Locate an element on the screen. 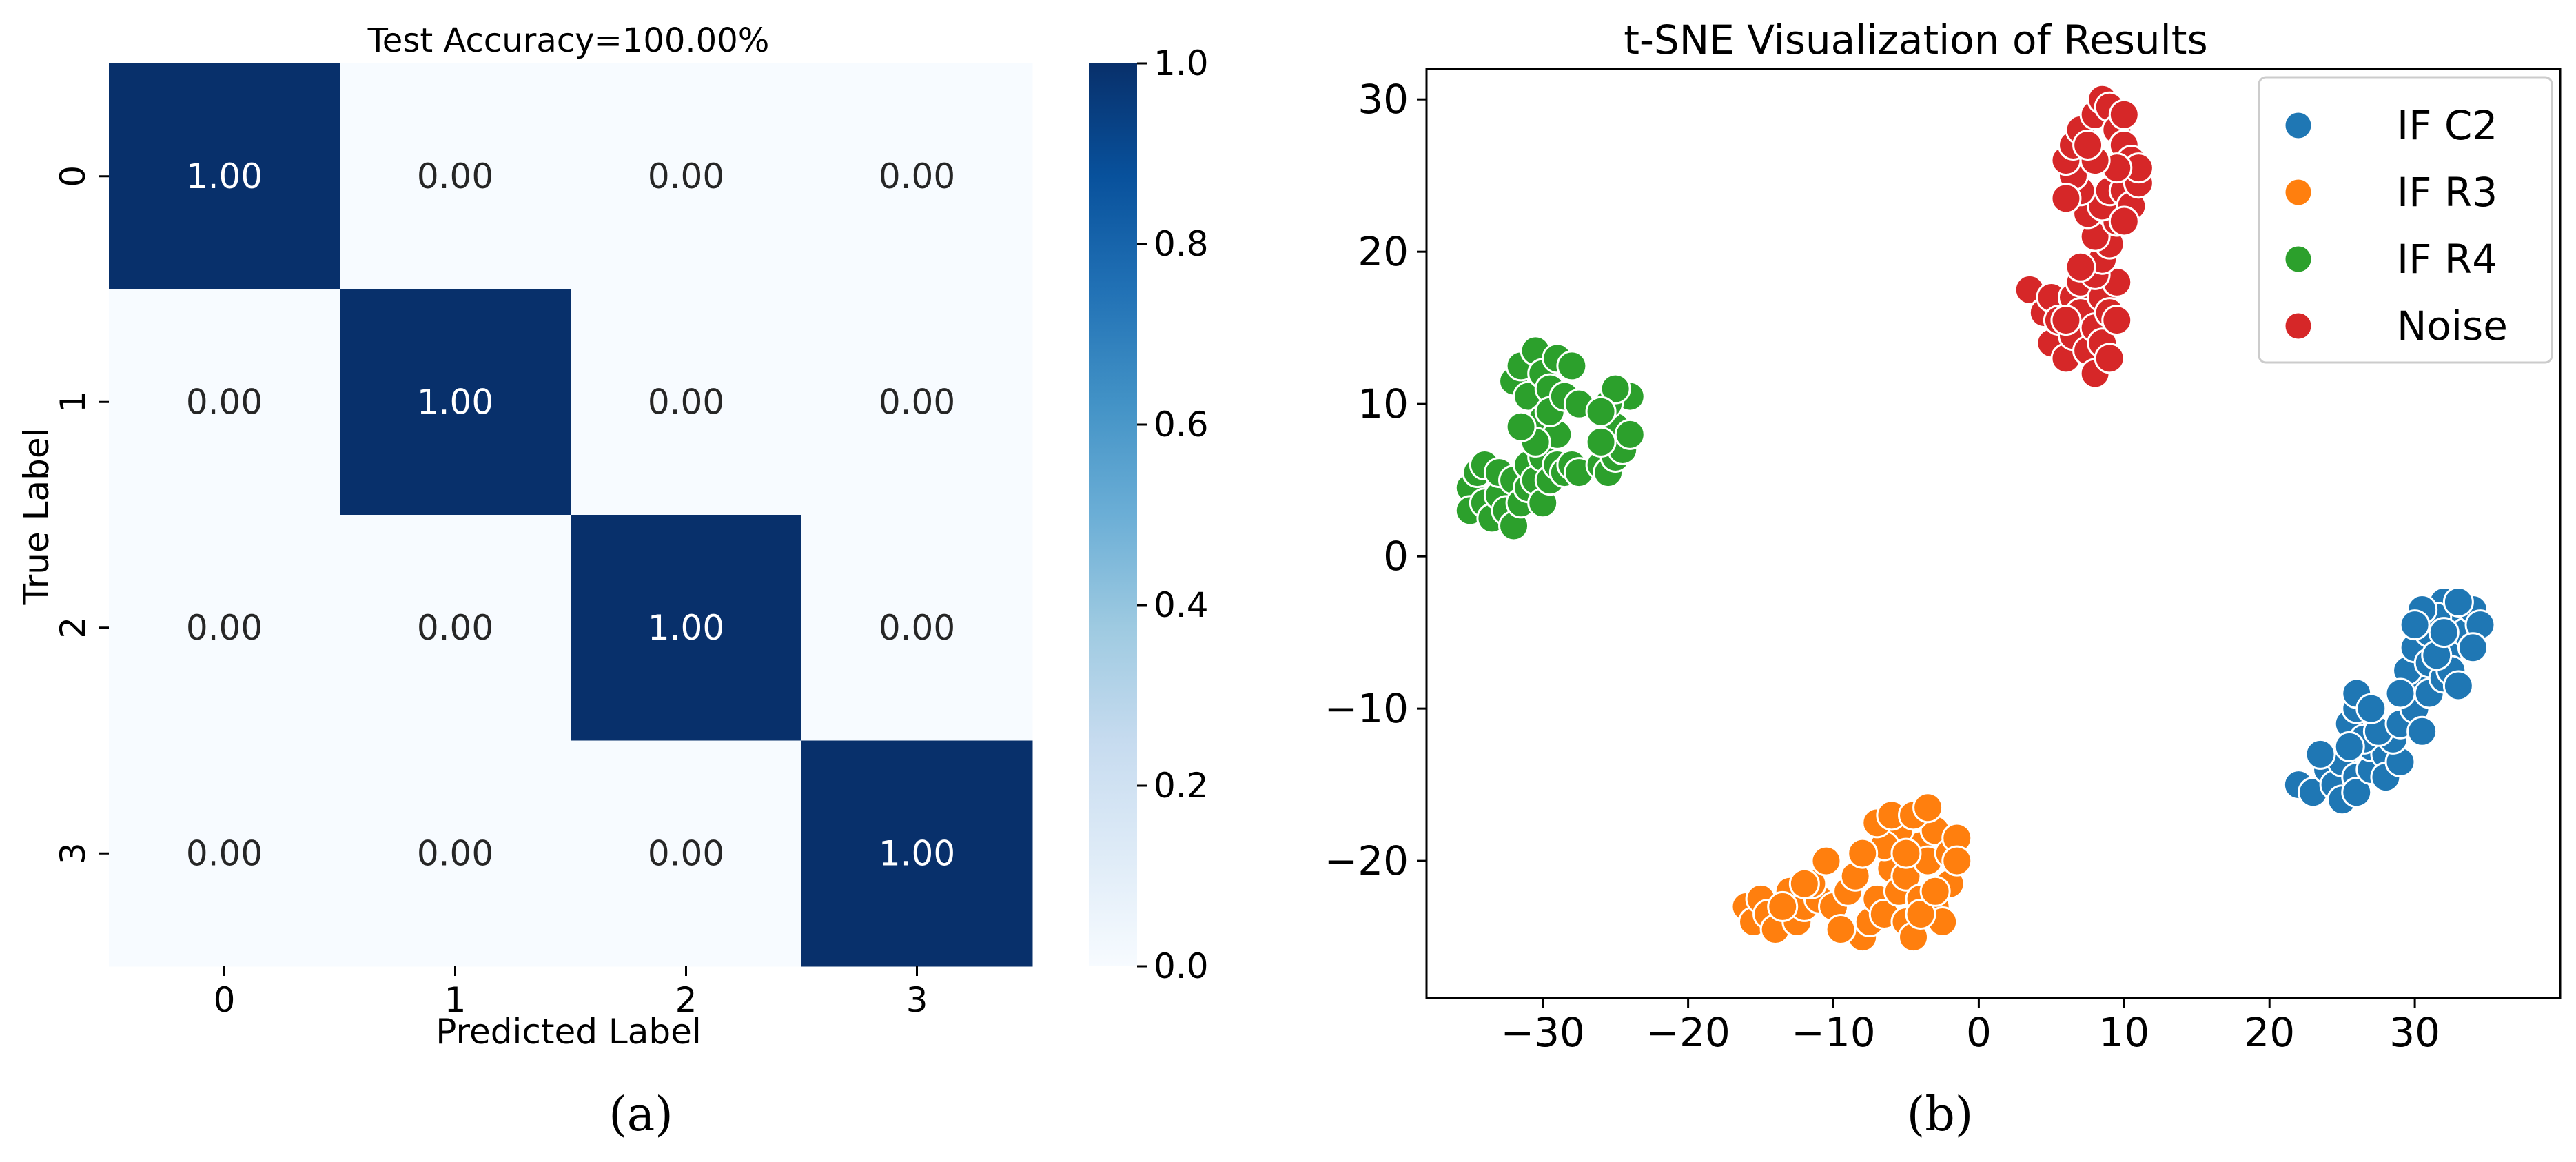 Image resolution: width=2576 pixels, height=1162 pixels. scatter-y-tick-4: 20 is located at coordinates (1383, 251).